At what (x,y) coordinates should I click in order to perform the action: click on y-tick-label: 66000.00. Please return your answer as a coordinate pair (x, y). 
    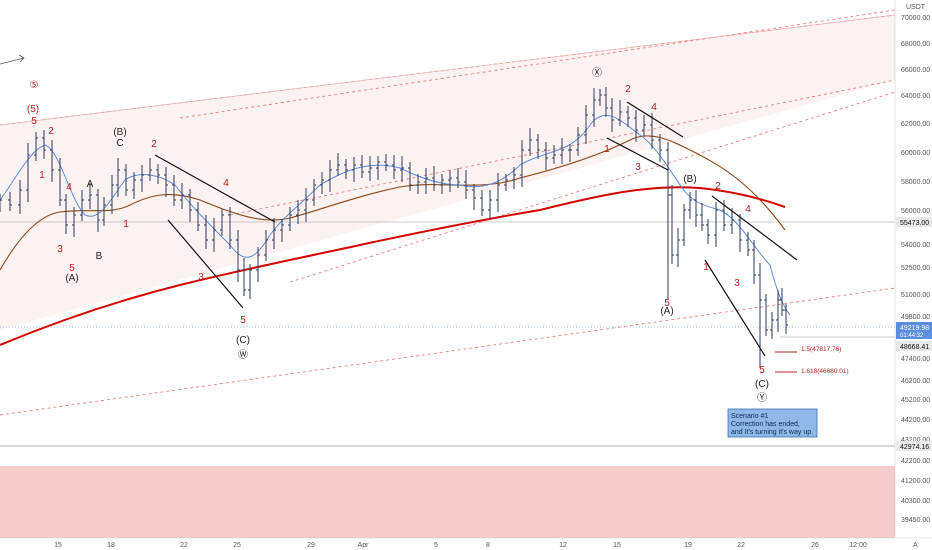
    Looking at the image, I should click on (915, 70).